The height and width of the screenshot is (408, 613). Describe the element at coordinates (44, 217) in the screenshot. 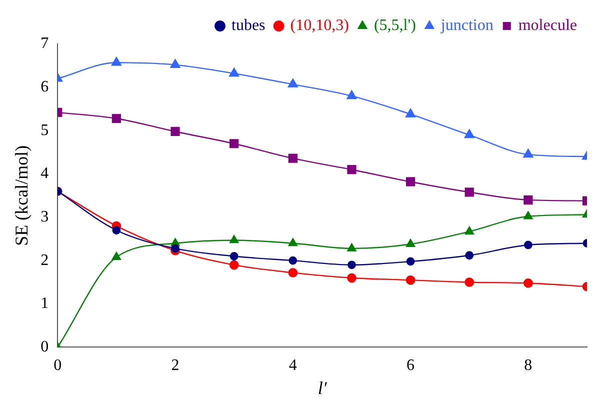

I see `y-tick-label: 3` at that location.